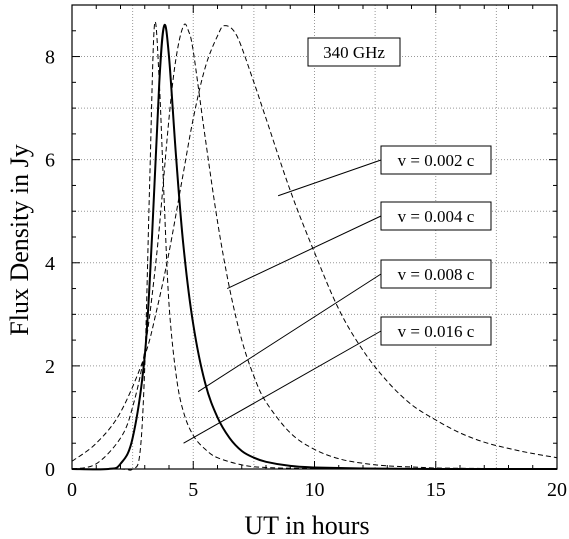 Image resolution: width=569 pixels, height=539 pixels. What do you see at coordinates (436, 490) in the screenshot?
I see `x-tick-label: 15` at bounding box center [436, 490].